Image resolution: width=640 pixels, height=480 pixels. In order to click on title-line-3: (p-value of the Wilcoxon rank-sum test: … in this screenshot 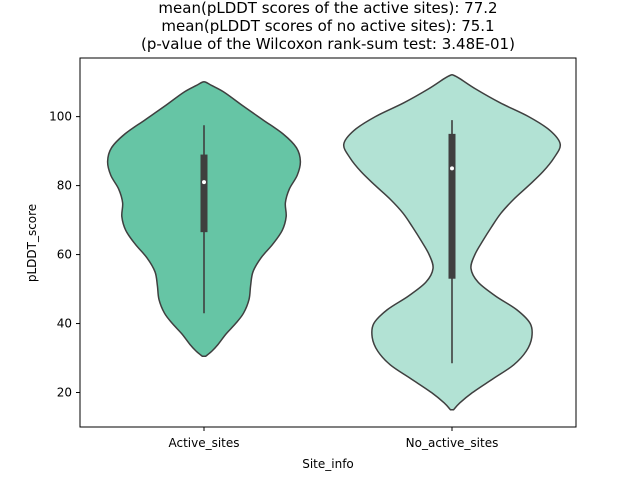, I will do `click(328, 44)`.